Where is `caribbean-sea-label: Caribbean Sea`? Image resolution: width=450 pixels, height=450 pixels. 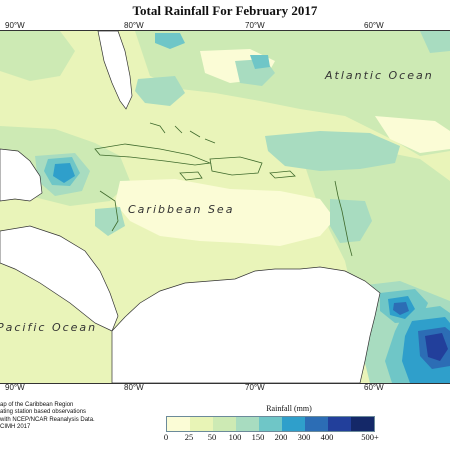
caribbean-sea-label: Caribbean Sea is located at coordinates (181, 209).